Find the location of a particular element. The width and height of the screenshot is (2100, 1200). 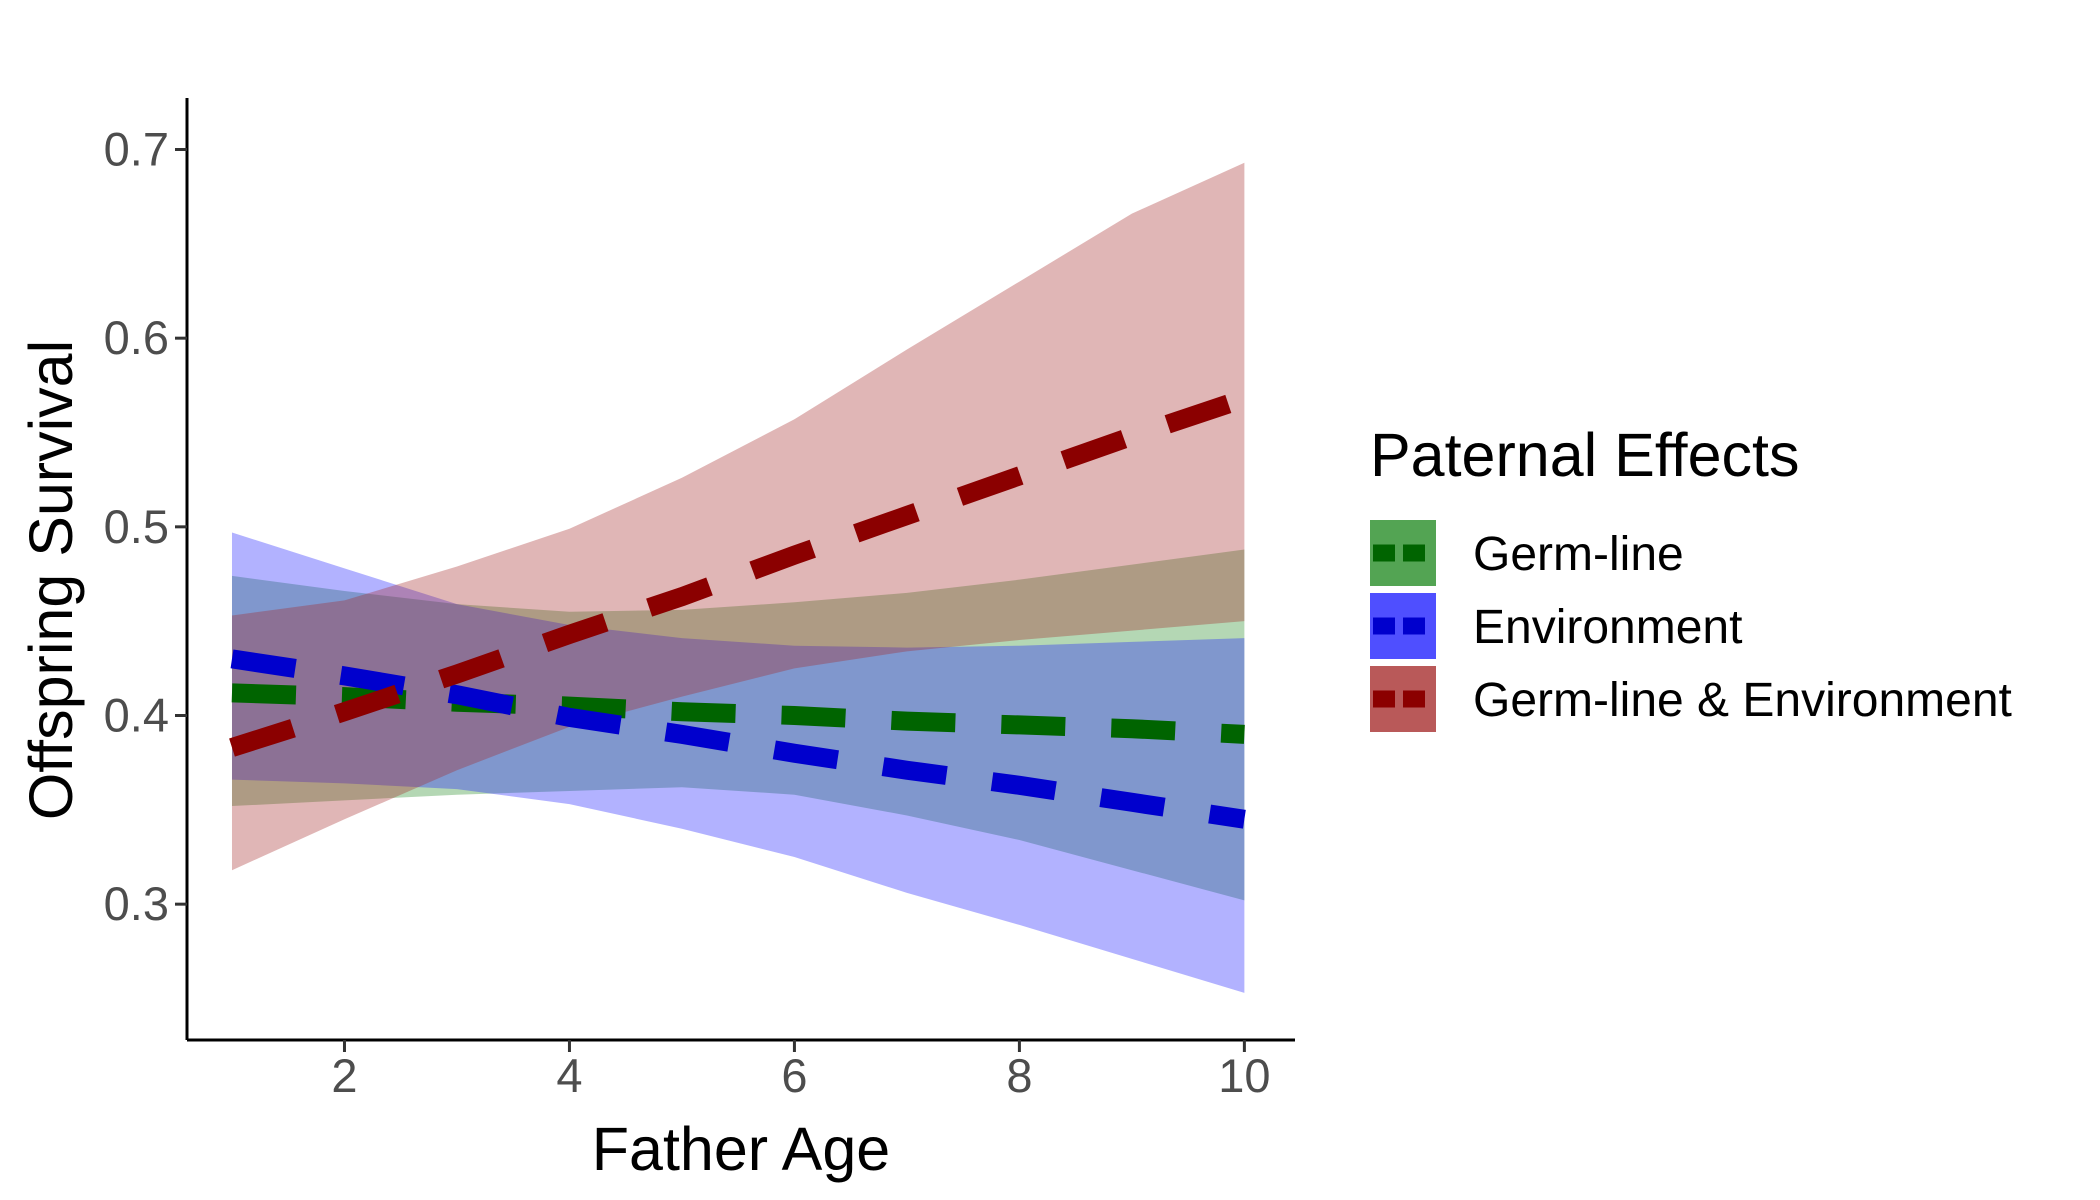

y-tick-label: 0.3 is located at coordinates (136, 903).